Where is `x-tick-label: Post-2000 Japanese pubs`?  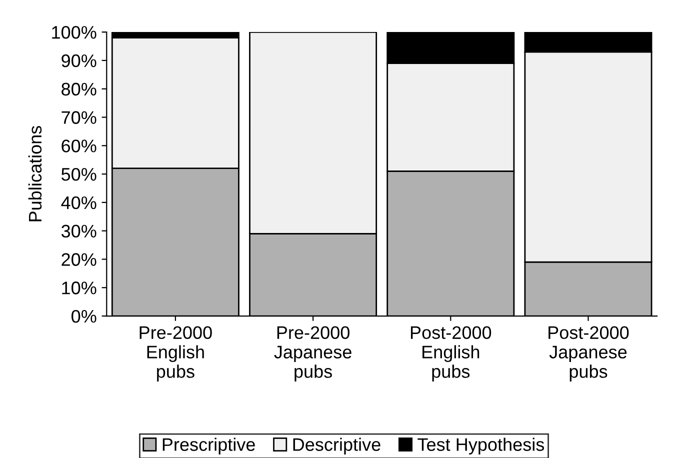
x-tick-label: Post-2000 Japanese pubs is located at coordinates (588, 354).